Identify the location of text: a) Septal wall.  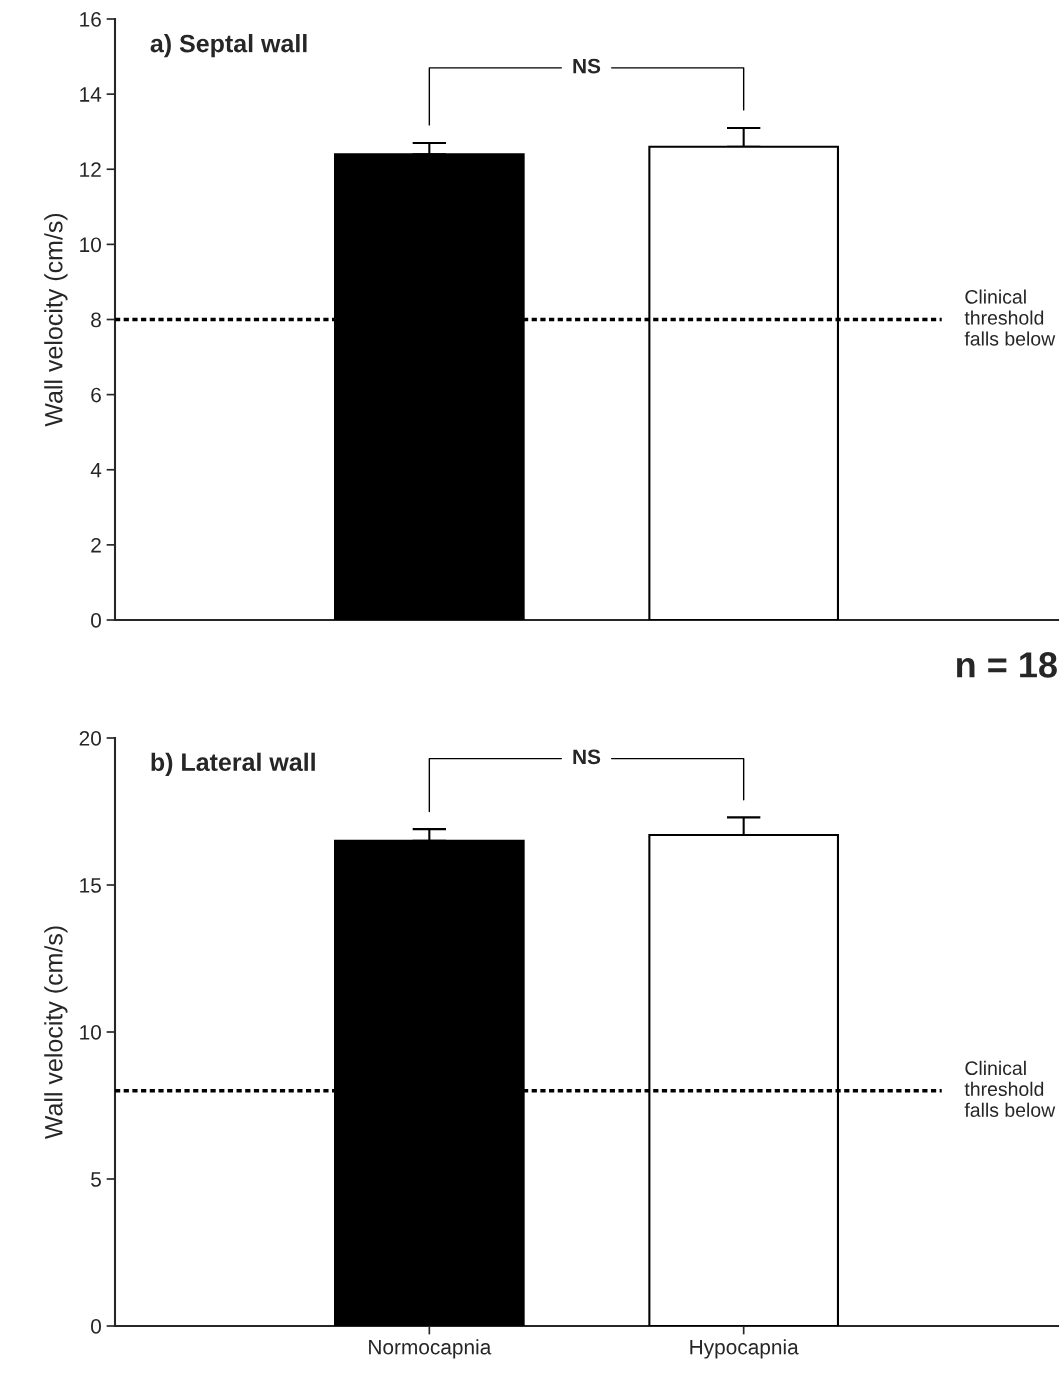
(228, 46).